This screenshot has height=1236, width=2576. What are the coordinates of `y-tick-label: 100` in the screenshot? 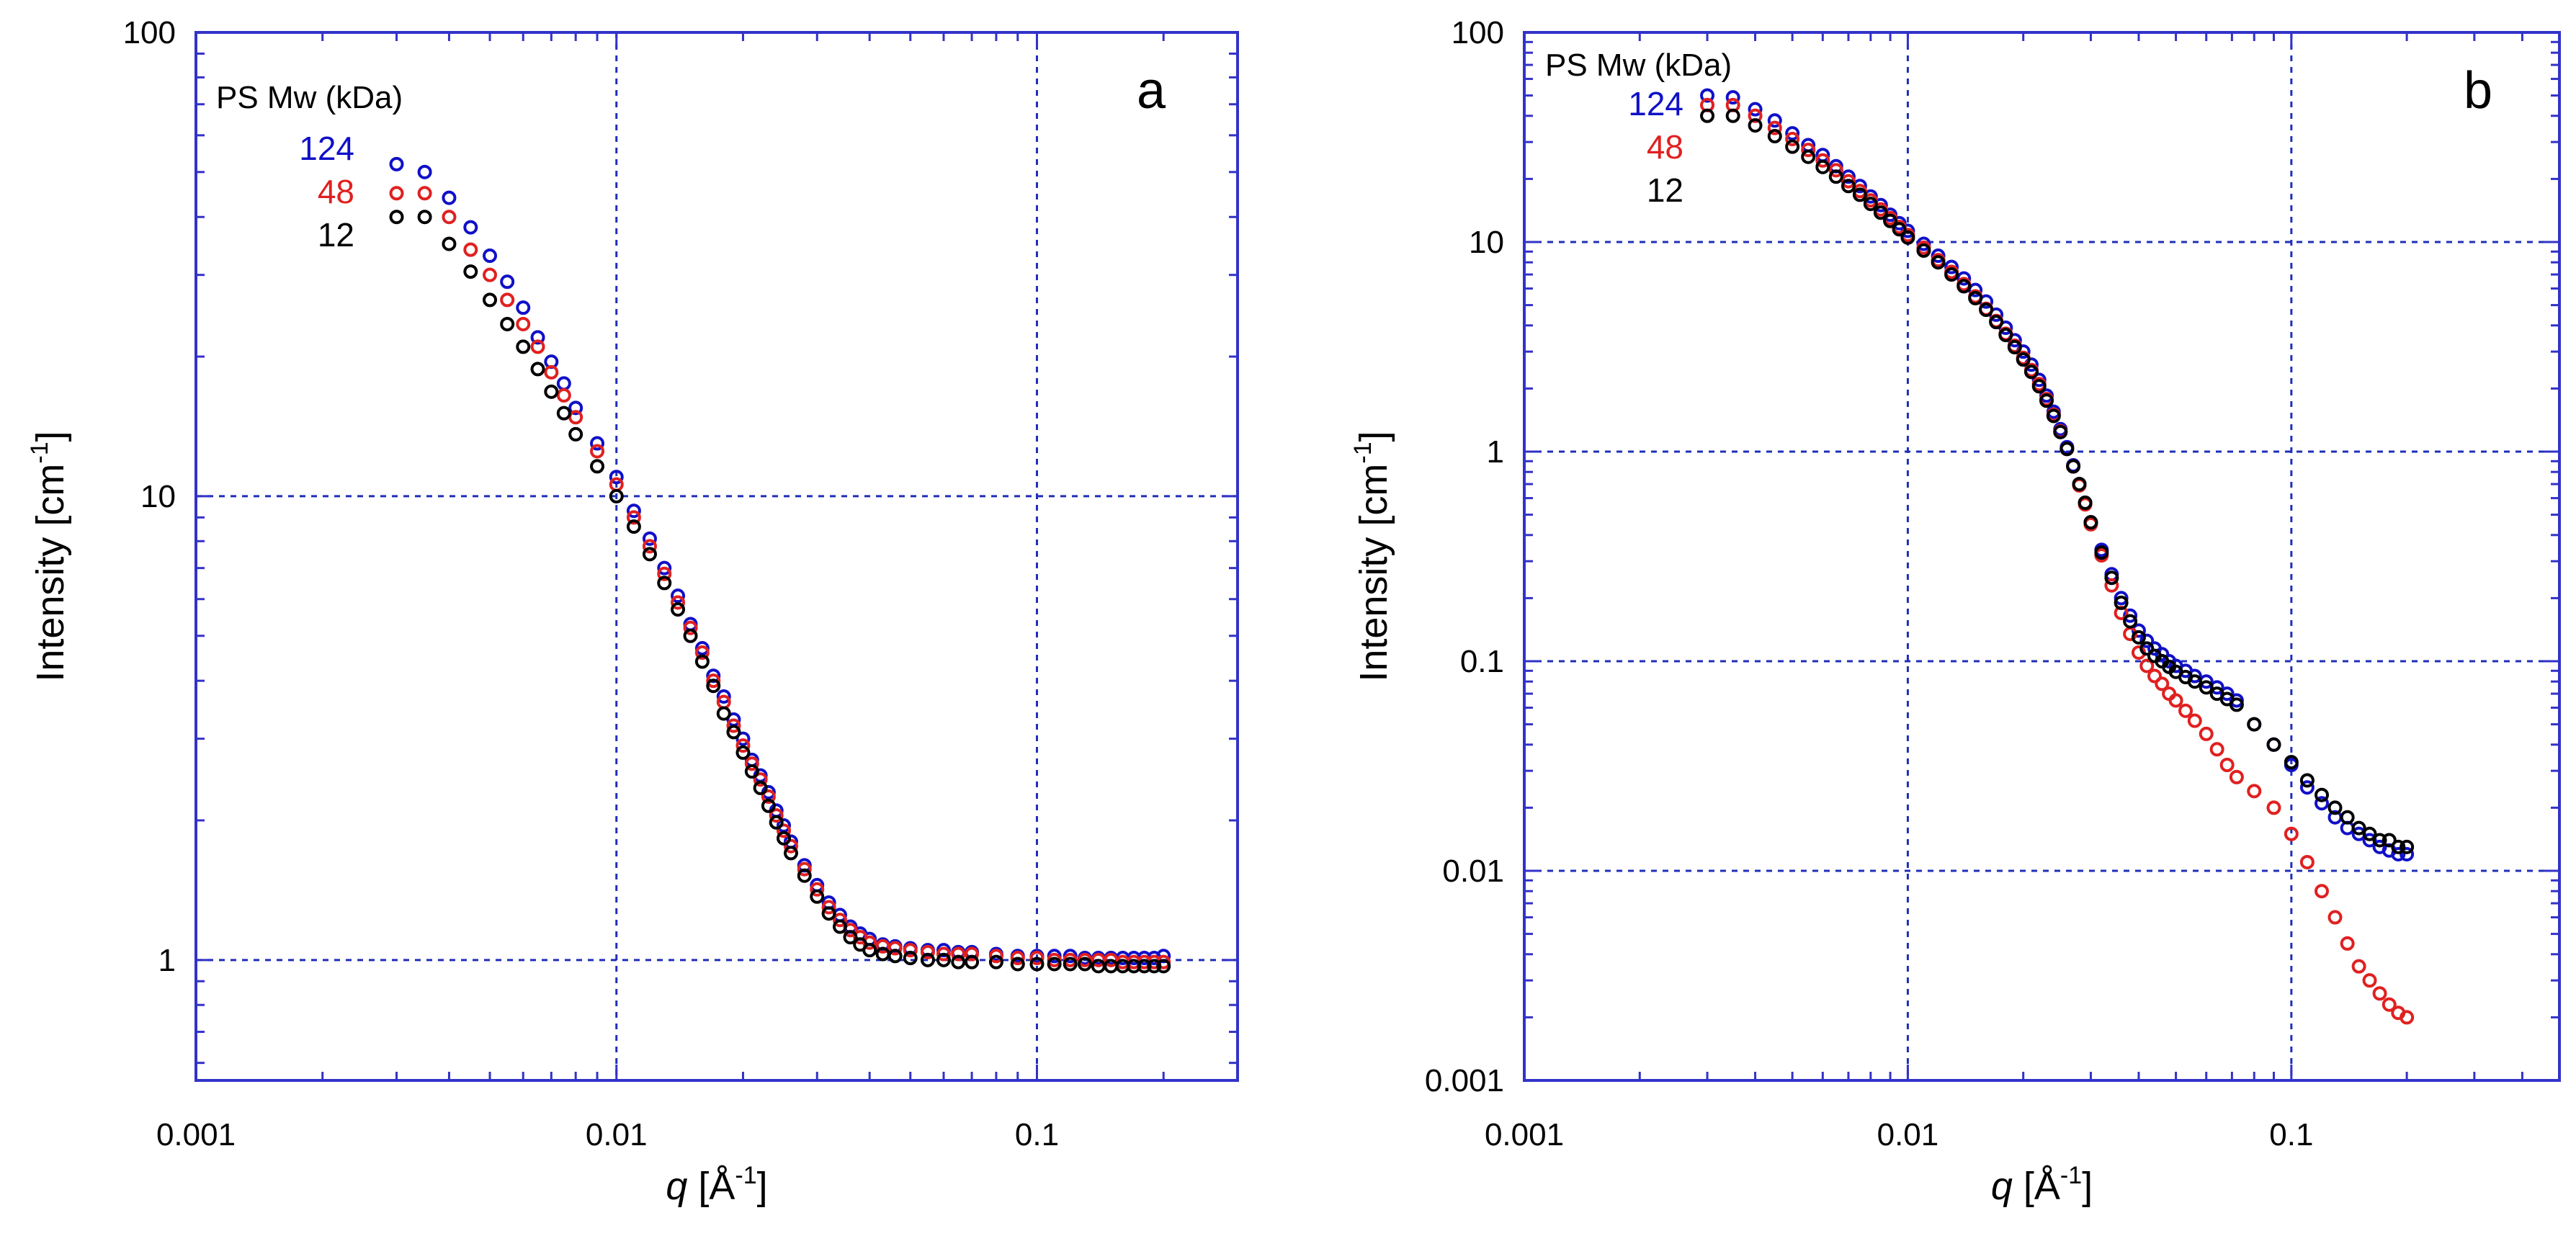 It's located at (1478, 32).